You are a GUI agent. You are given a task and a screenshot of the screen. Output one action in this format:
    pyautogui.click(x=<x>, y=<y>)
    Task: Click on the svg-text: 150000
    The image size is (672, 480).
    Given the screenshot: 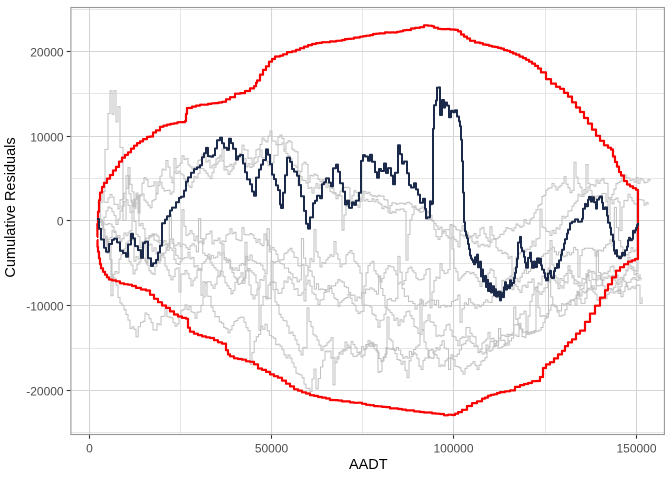 What is the action you would take?
    pyautogui.click(x=636, y=449)
    